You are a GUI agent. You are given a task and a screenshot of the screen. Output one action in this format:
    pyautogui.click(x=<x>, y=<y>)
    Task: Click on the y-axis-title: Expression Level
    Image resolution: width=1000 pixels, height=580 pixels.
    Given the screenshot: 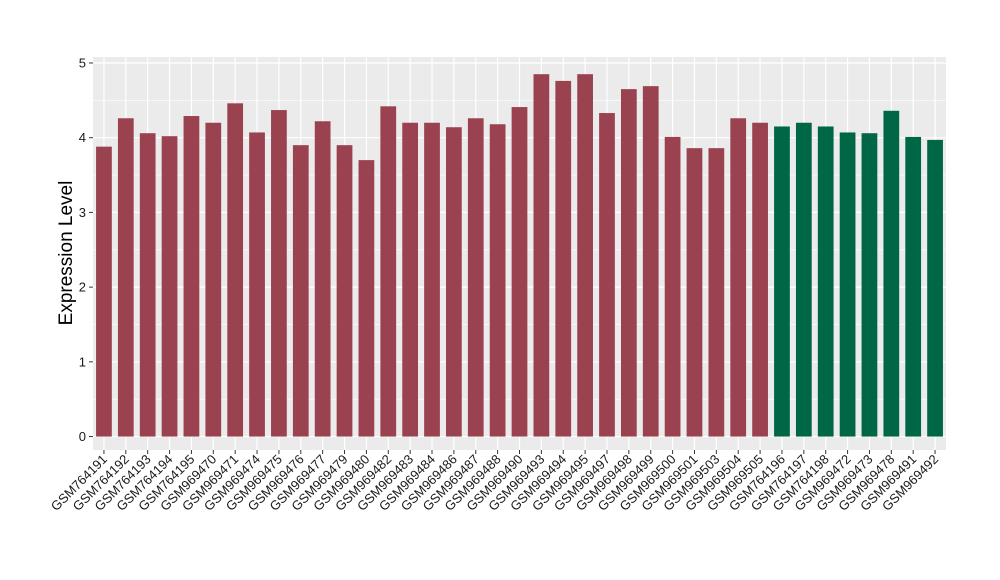 What is the action you would take?
    pyautogui.click(x=66, y=253)
    